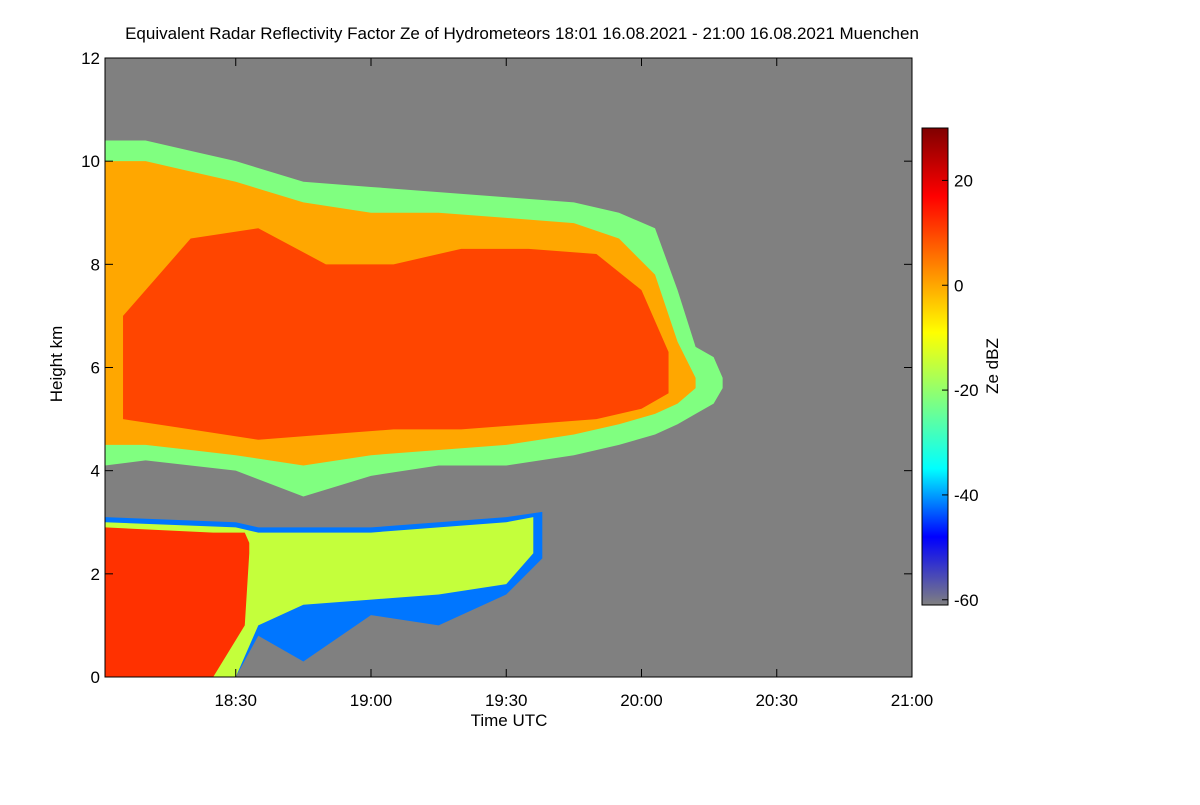 Image resolution: width=1200 pixels, height=805 pixels. I want to click on colorbar-tick-label: 20, so click(963, 180).